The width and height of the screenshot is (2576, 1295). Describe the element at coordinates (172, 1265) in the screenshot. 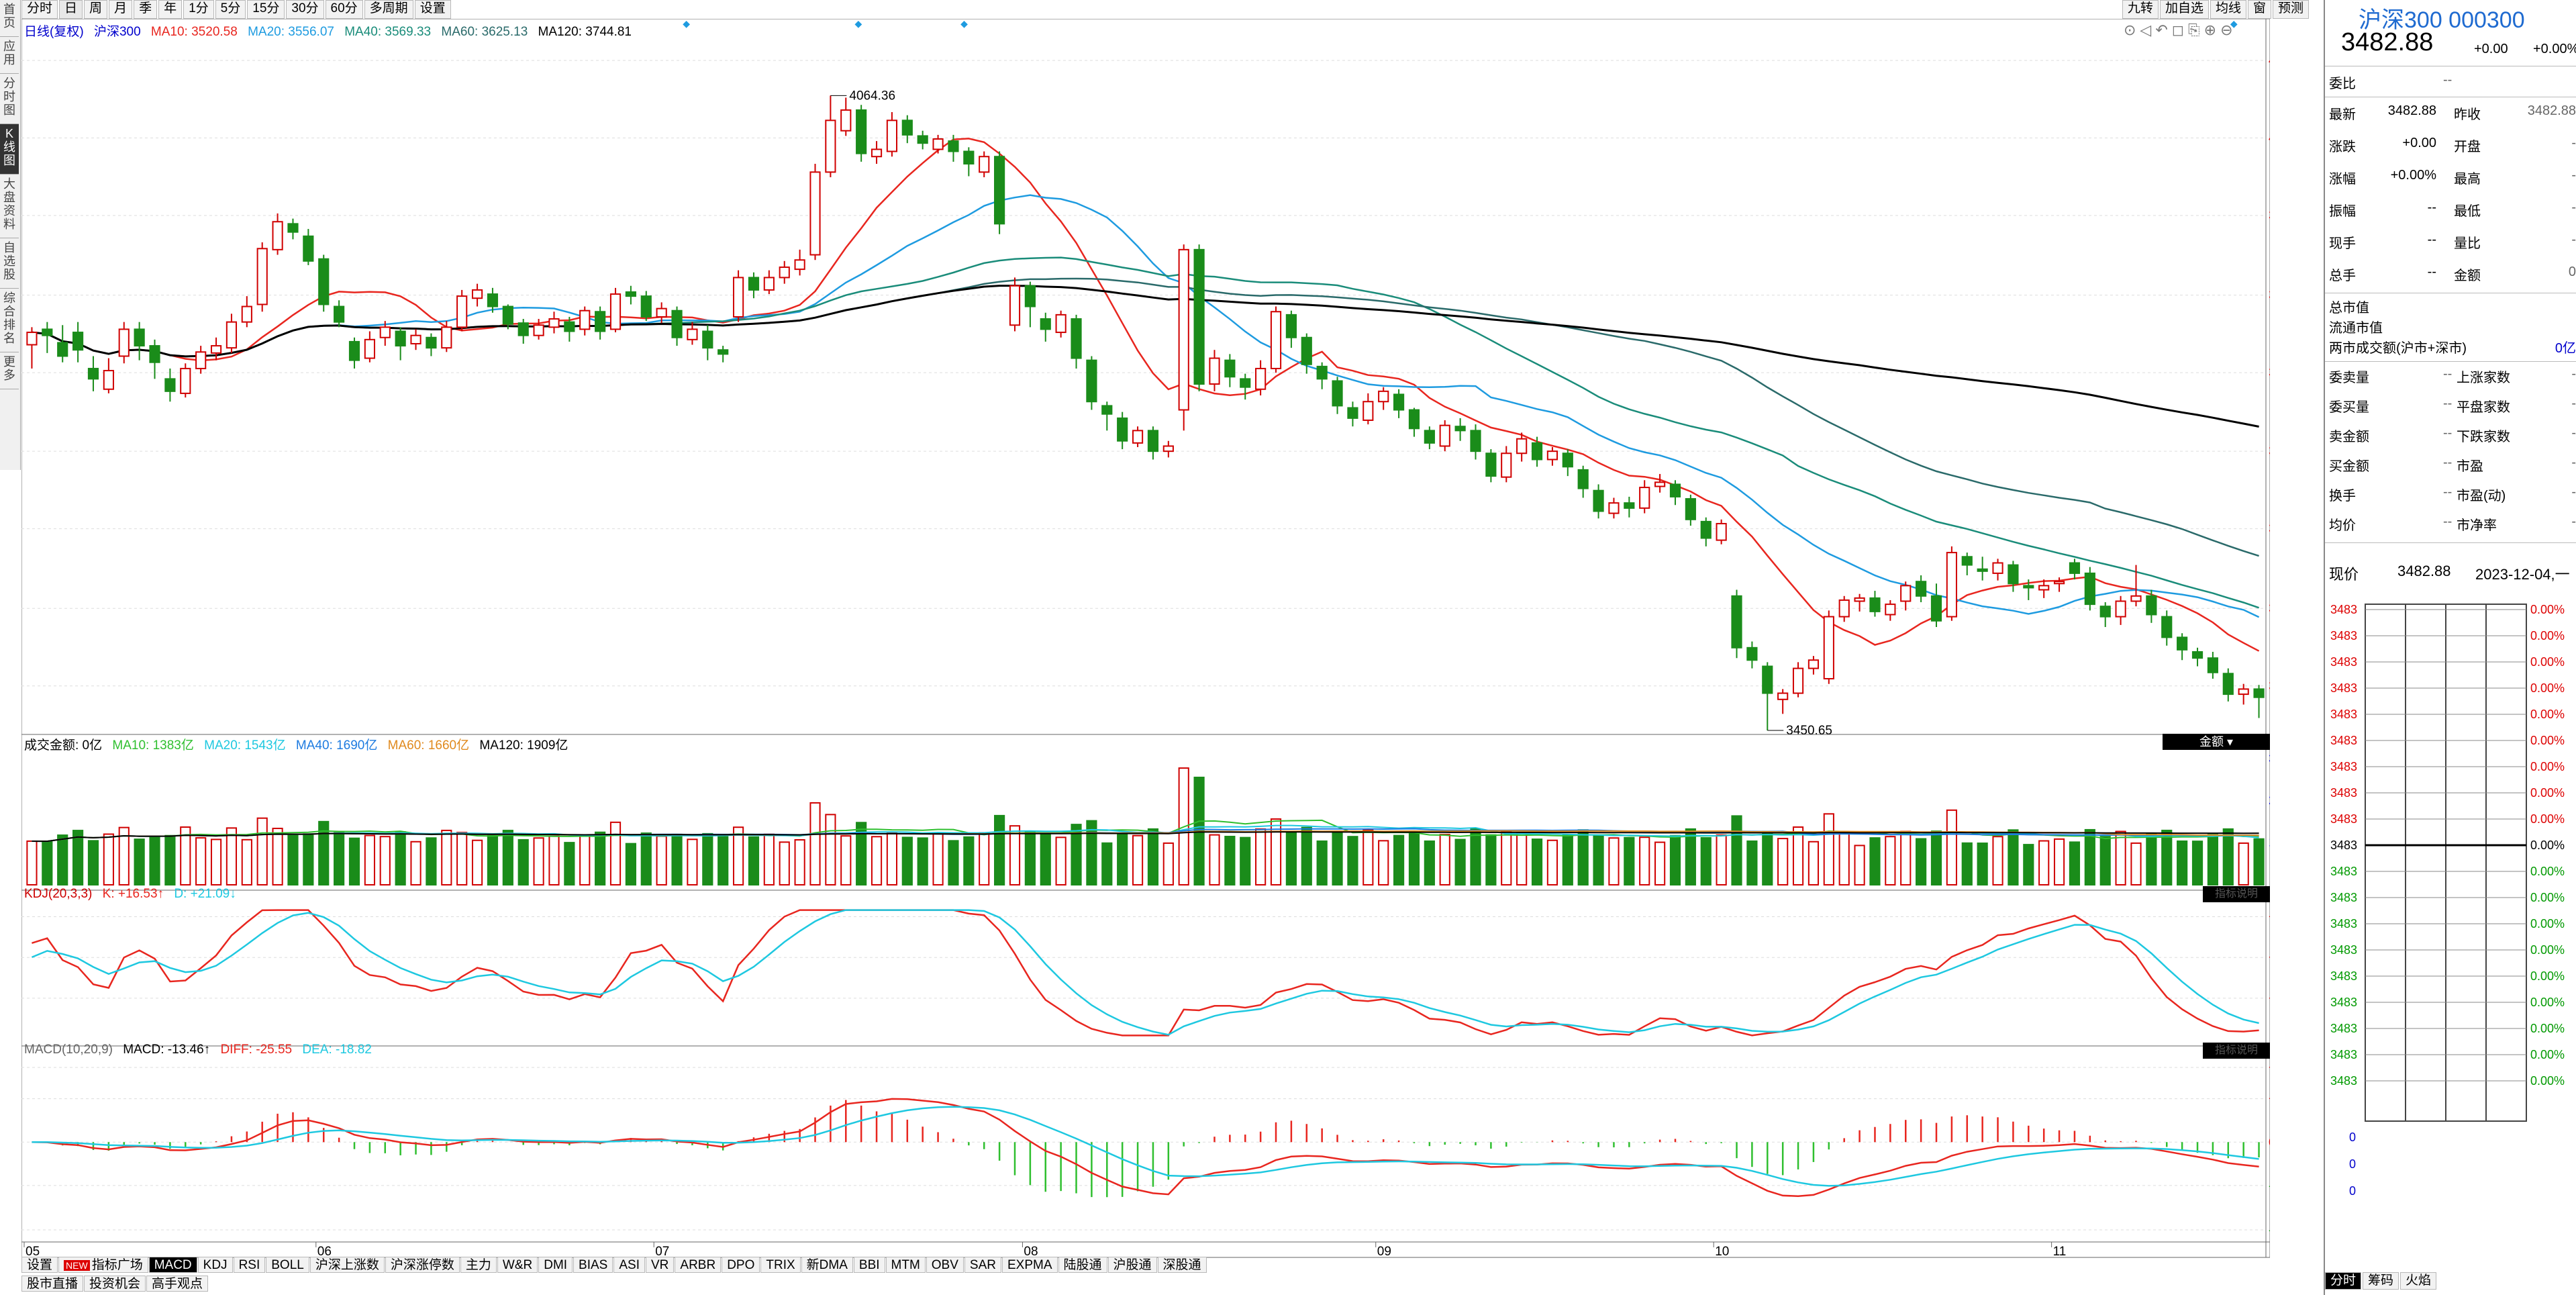

I see `indicator-tab-2: MACD` at that location.